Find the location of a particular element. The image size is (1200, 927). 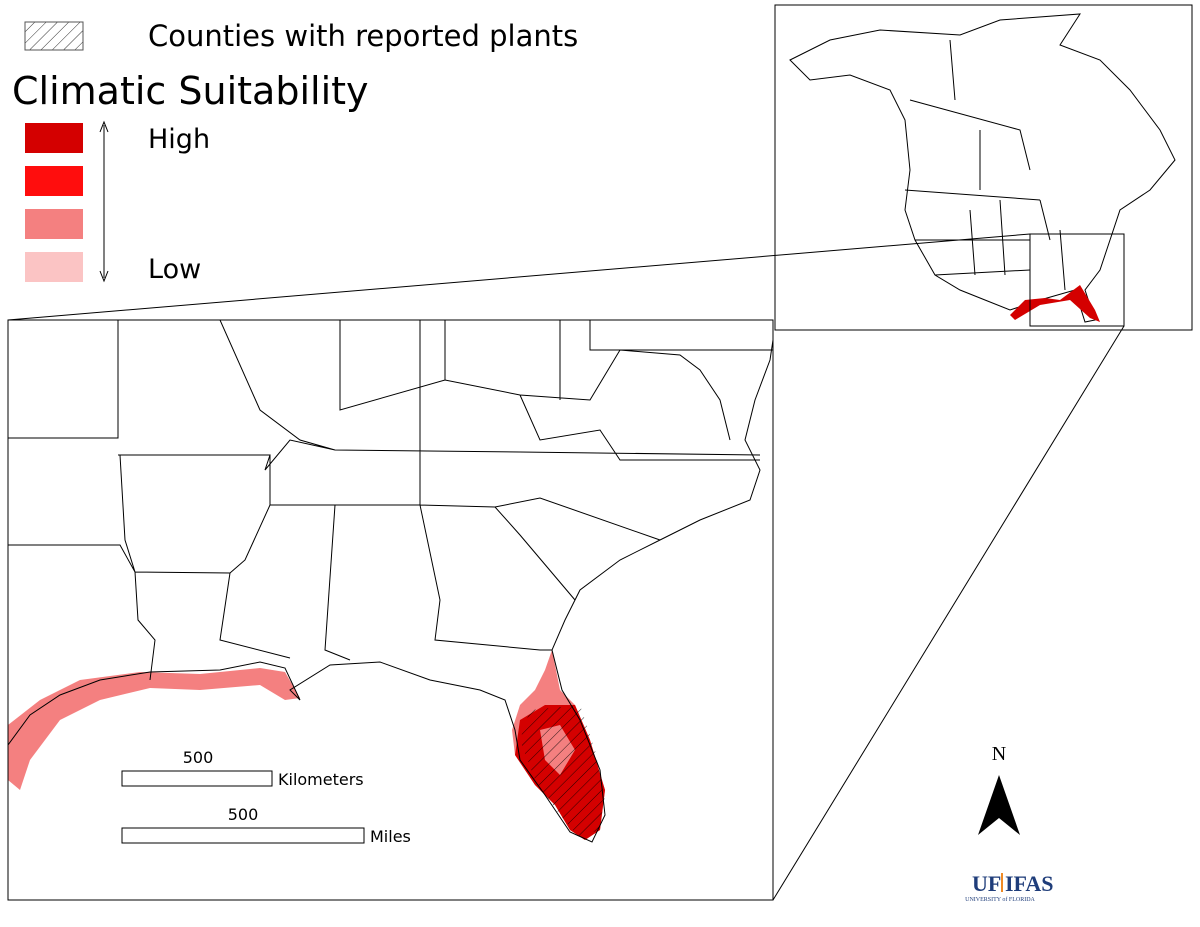

scale-mi-value: 500 is located at coordinates (243, 814).